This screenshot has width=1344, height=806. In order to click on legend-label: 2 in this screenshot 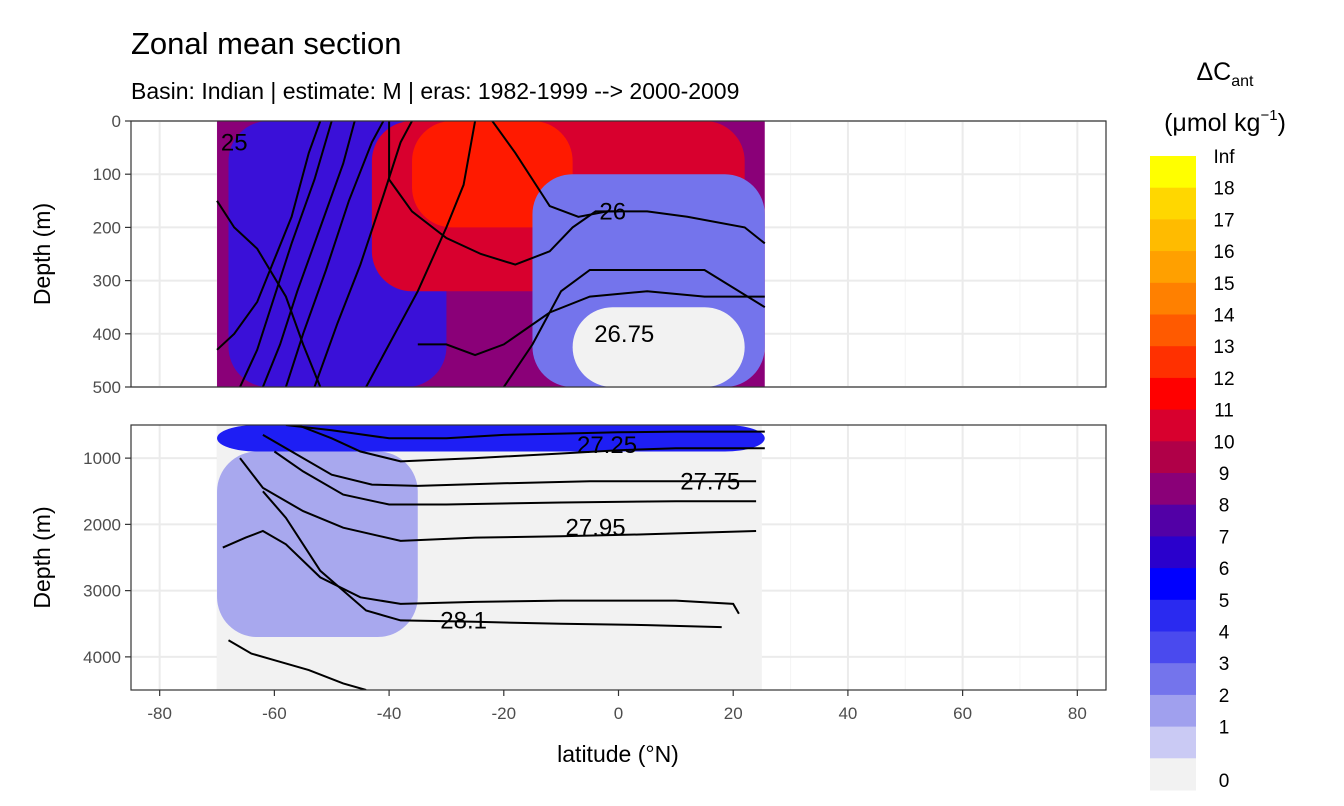, I will do `click(1224, 696)`.